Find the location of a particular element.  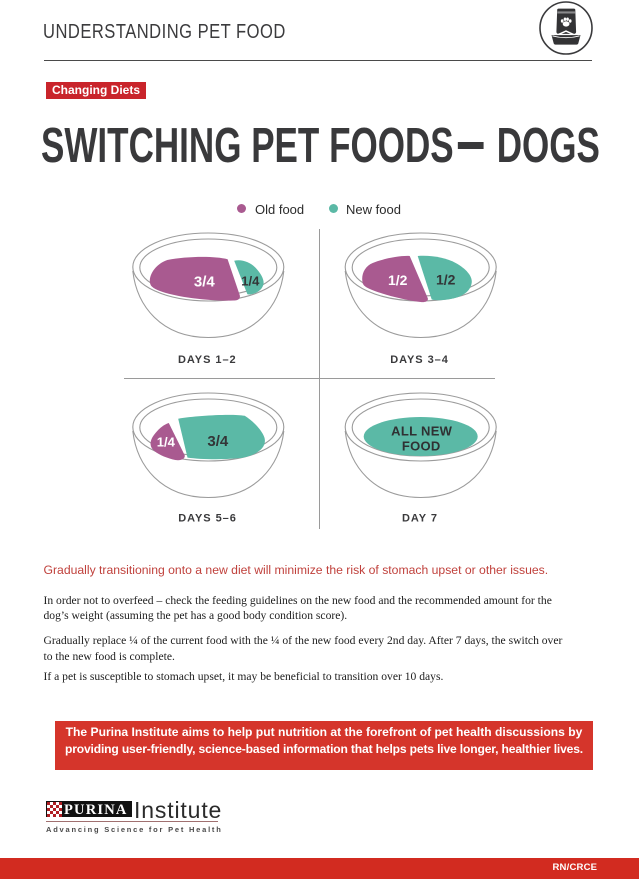

svg-text: FOOD is located at coordinates (421, 446).